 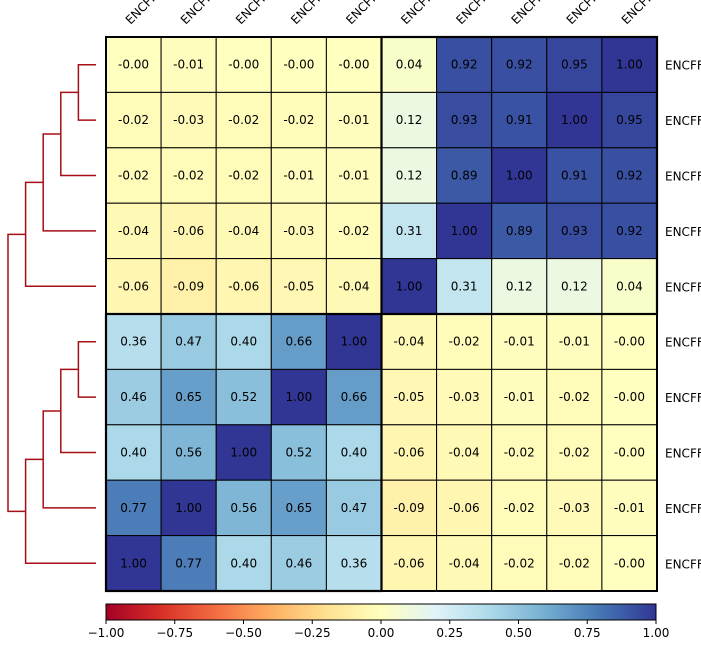 I want to click on colorbar-tick-label: −0.75, so click(x=174, y=633).